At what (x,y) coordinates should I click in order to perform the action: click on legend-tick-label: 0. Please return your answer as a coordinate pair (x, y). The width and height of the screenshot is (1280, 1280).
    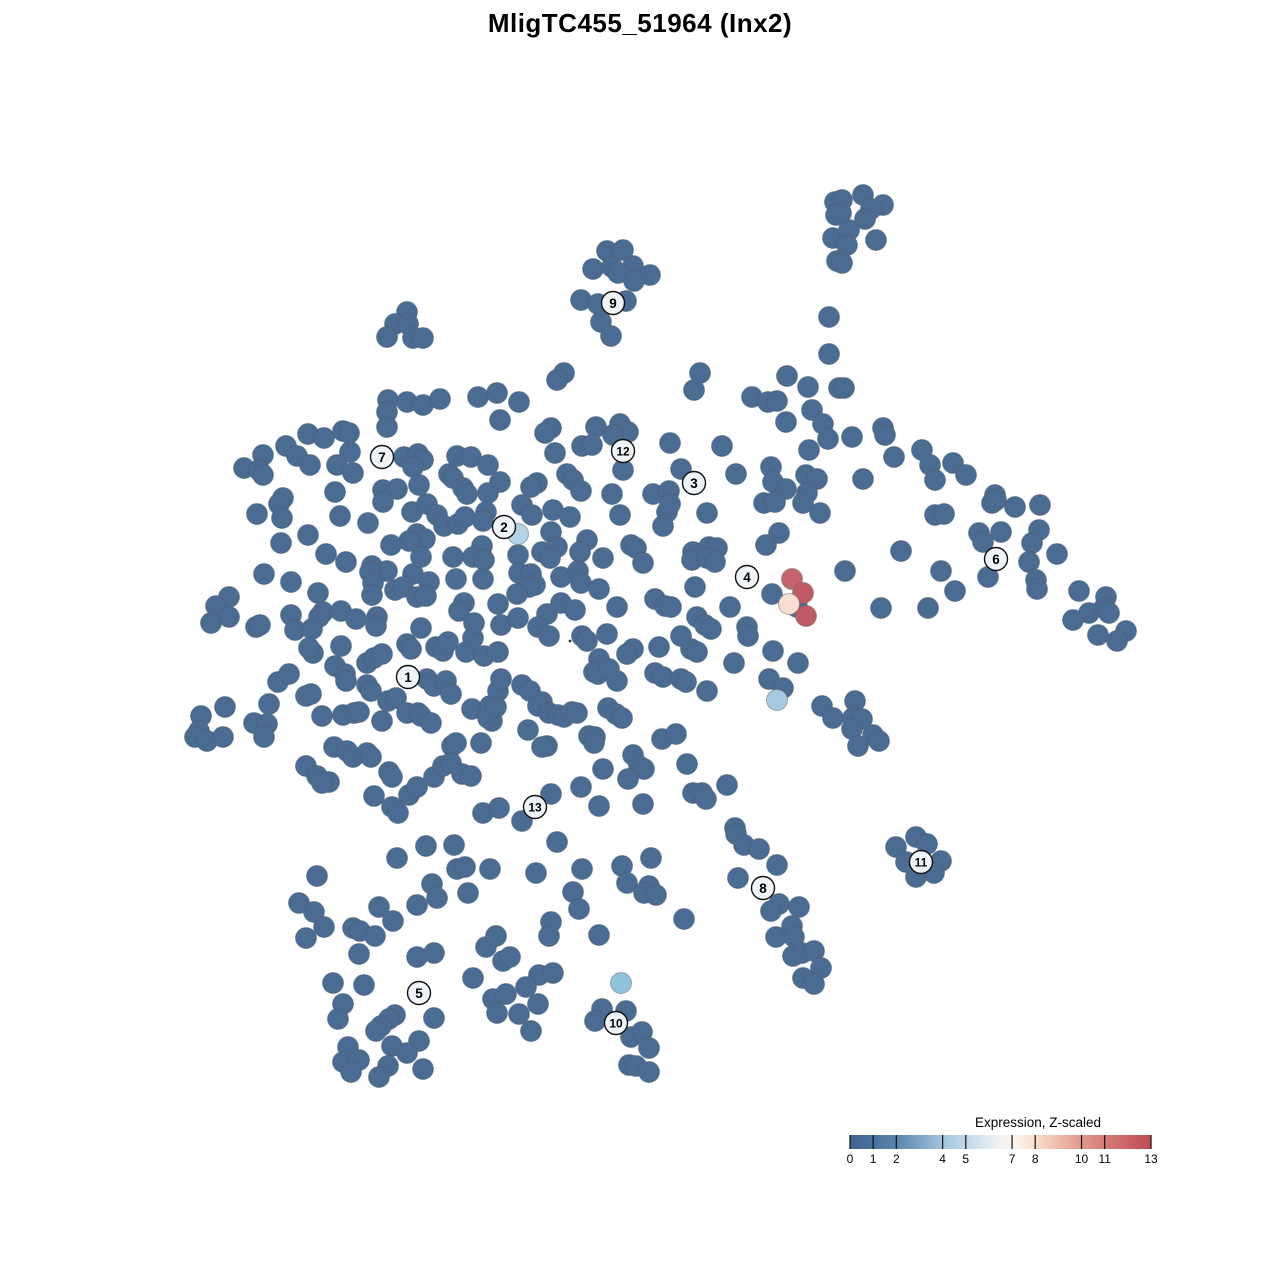
    Looking at the image, I should click on (850, 1159).